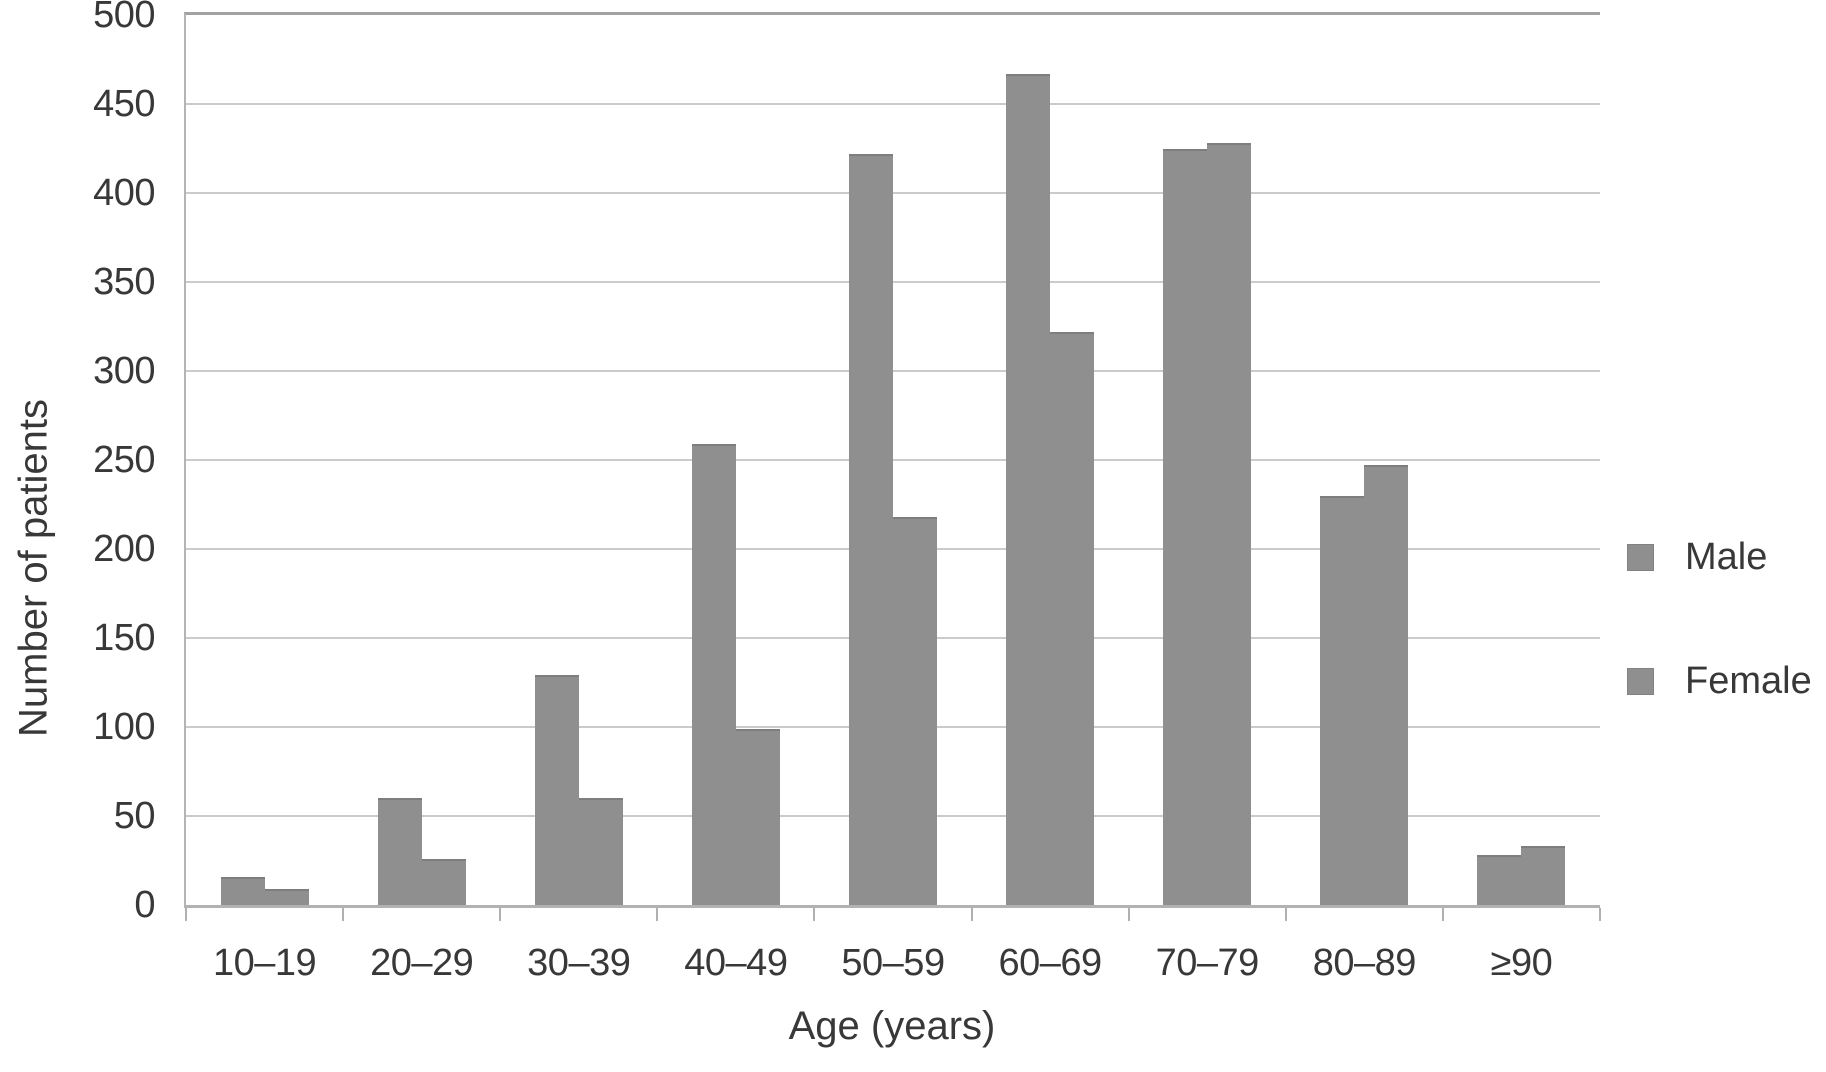 Image resolution: width=1826 pixels, height=1072 pixels. Describe the element at coordinates (871, 529) in the screenshot. I see `bar-male-50–59` at that location.